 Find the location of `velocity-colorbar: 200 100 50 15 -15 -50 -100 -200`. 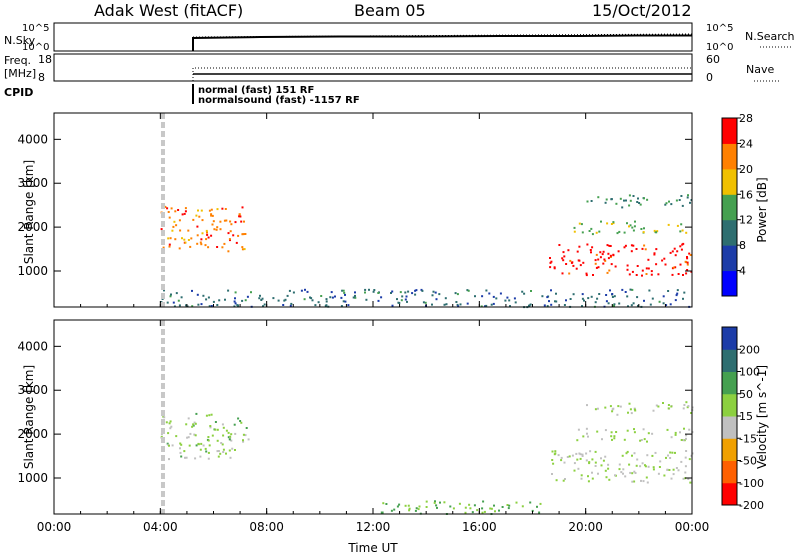

velocity-colorbar: 200 100 50 15 -15 -50 -100 -200 is located at coordinates (742, 419).